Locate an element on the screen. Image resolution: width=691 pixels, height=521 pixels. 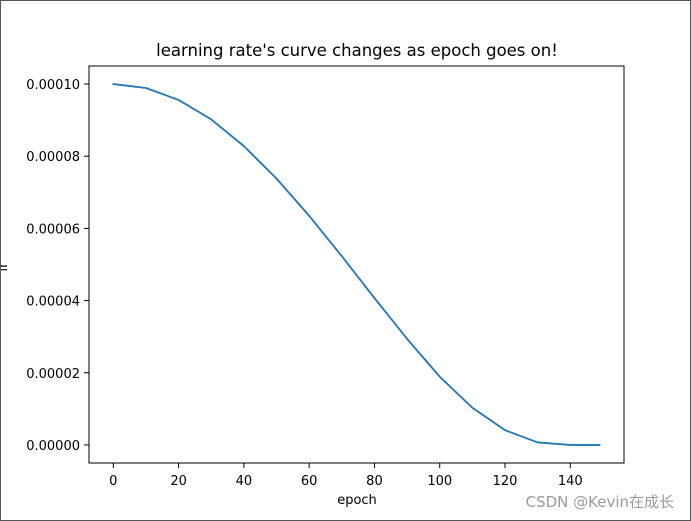
y-tick-label: 0.00008 is located at coordinates (53, 157).